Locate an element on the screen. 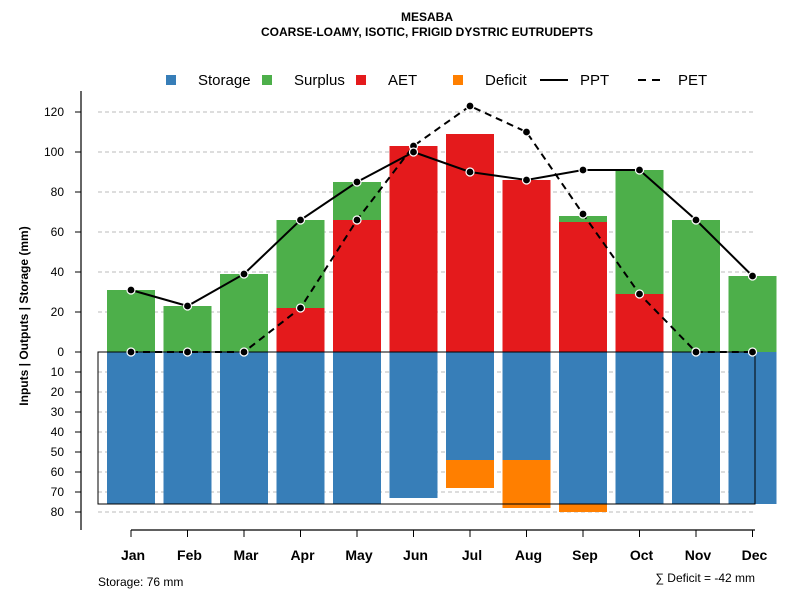  legend-item-pet: PET is located at coordinates (672, 80).